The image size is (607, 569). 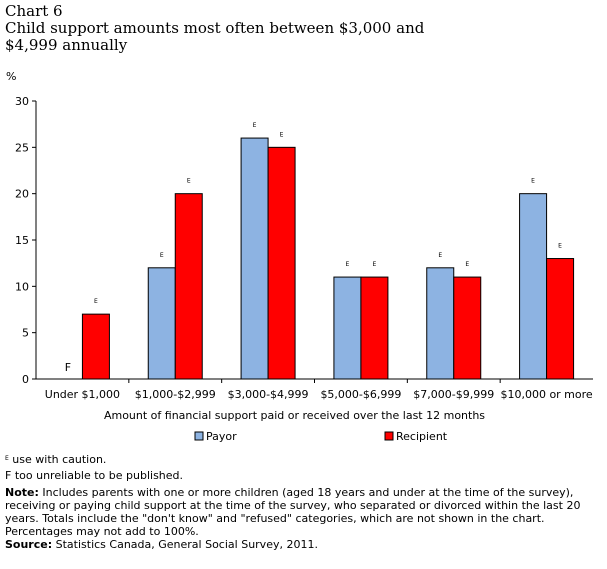 I want to click on legend-swatch-recipient, so click(x=389, y=436).